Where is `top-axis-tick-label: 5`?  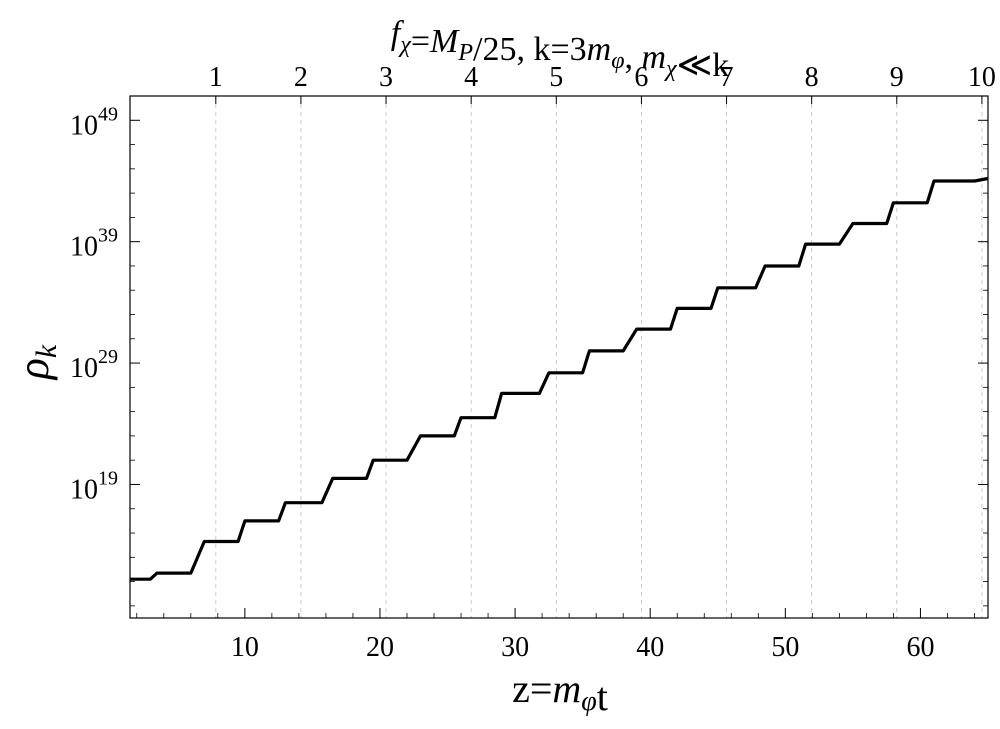 top-axis-tick-label: 5 is located at coordinates (556, 77).